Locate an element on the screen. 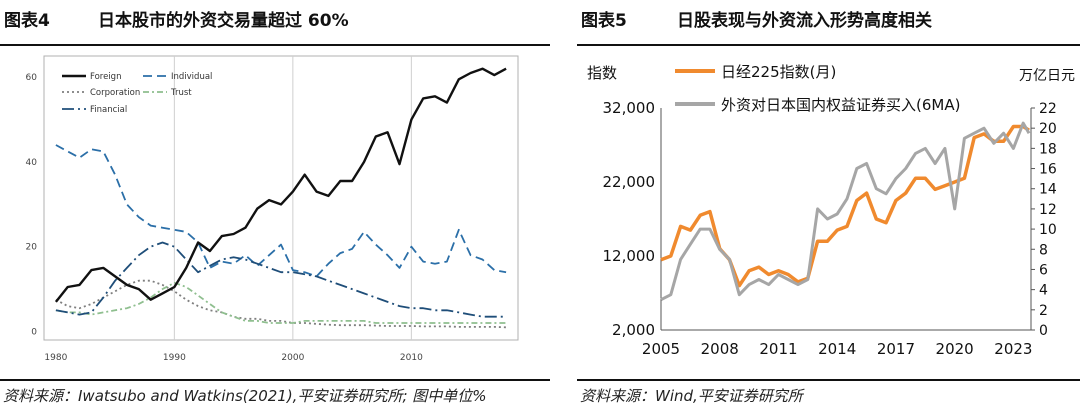  left-figure-title: 日本股市的外资交易量超过 60% is located at coordinates (223, 21).